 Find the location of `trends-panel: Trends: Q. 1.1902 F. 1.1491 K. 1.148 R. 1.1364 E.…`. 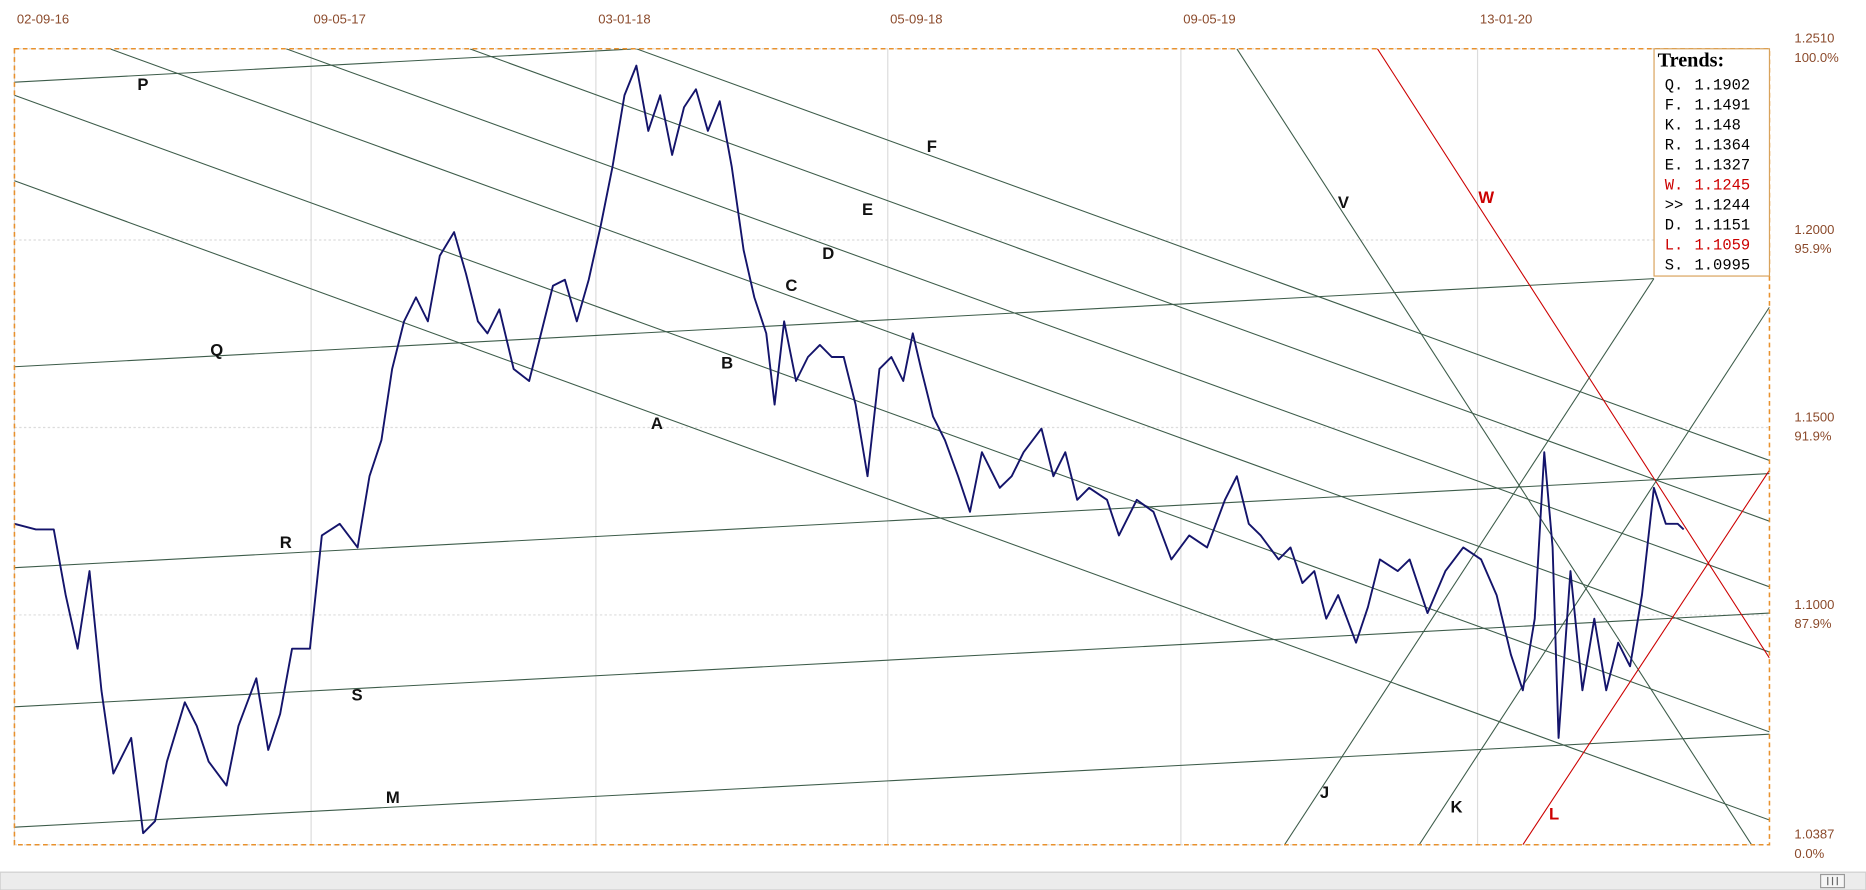

trends-panel: Trends: Q. 1.1902 F. 1.1491 K. 1.148 R. 1.1364 E.… is located at coordinates (1712, 162).